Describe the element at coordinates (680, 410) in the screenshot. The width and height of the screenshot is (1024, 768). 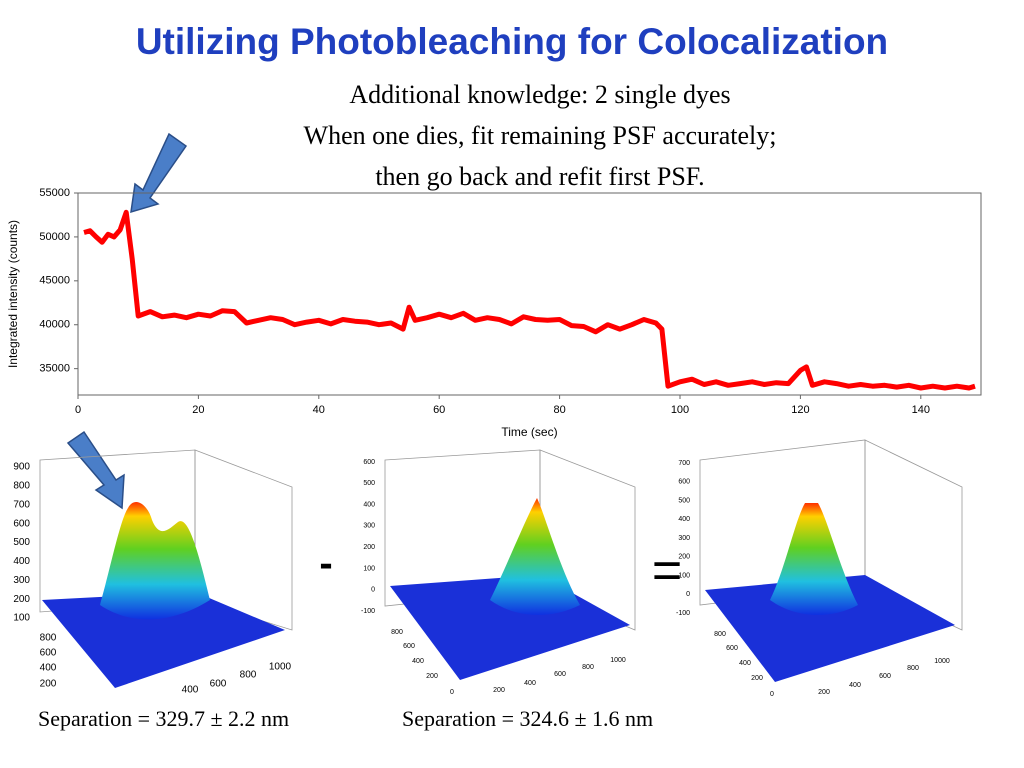
I see `x-tick-label: 100` at that location.